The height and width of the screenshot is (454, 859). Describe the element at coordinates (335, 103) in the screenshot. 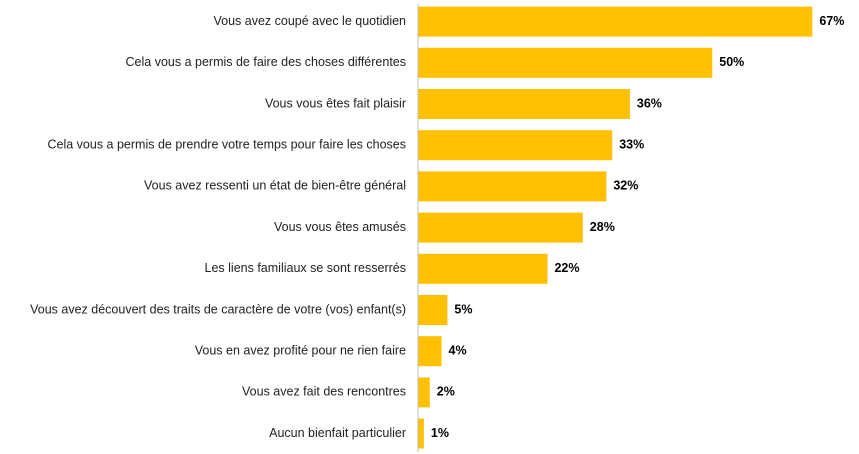

I see `category-label: Vous vous êtes fait plaisir` at that location.